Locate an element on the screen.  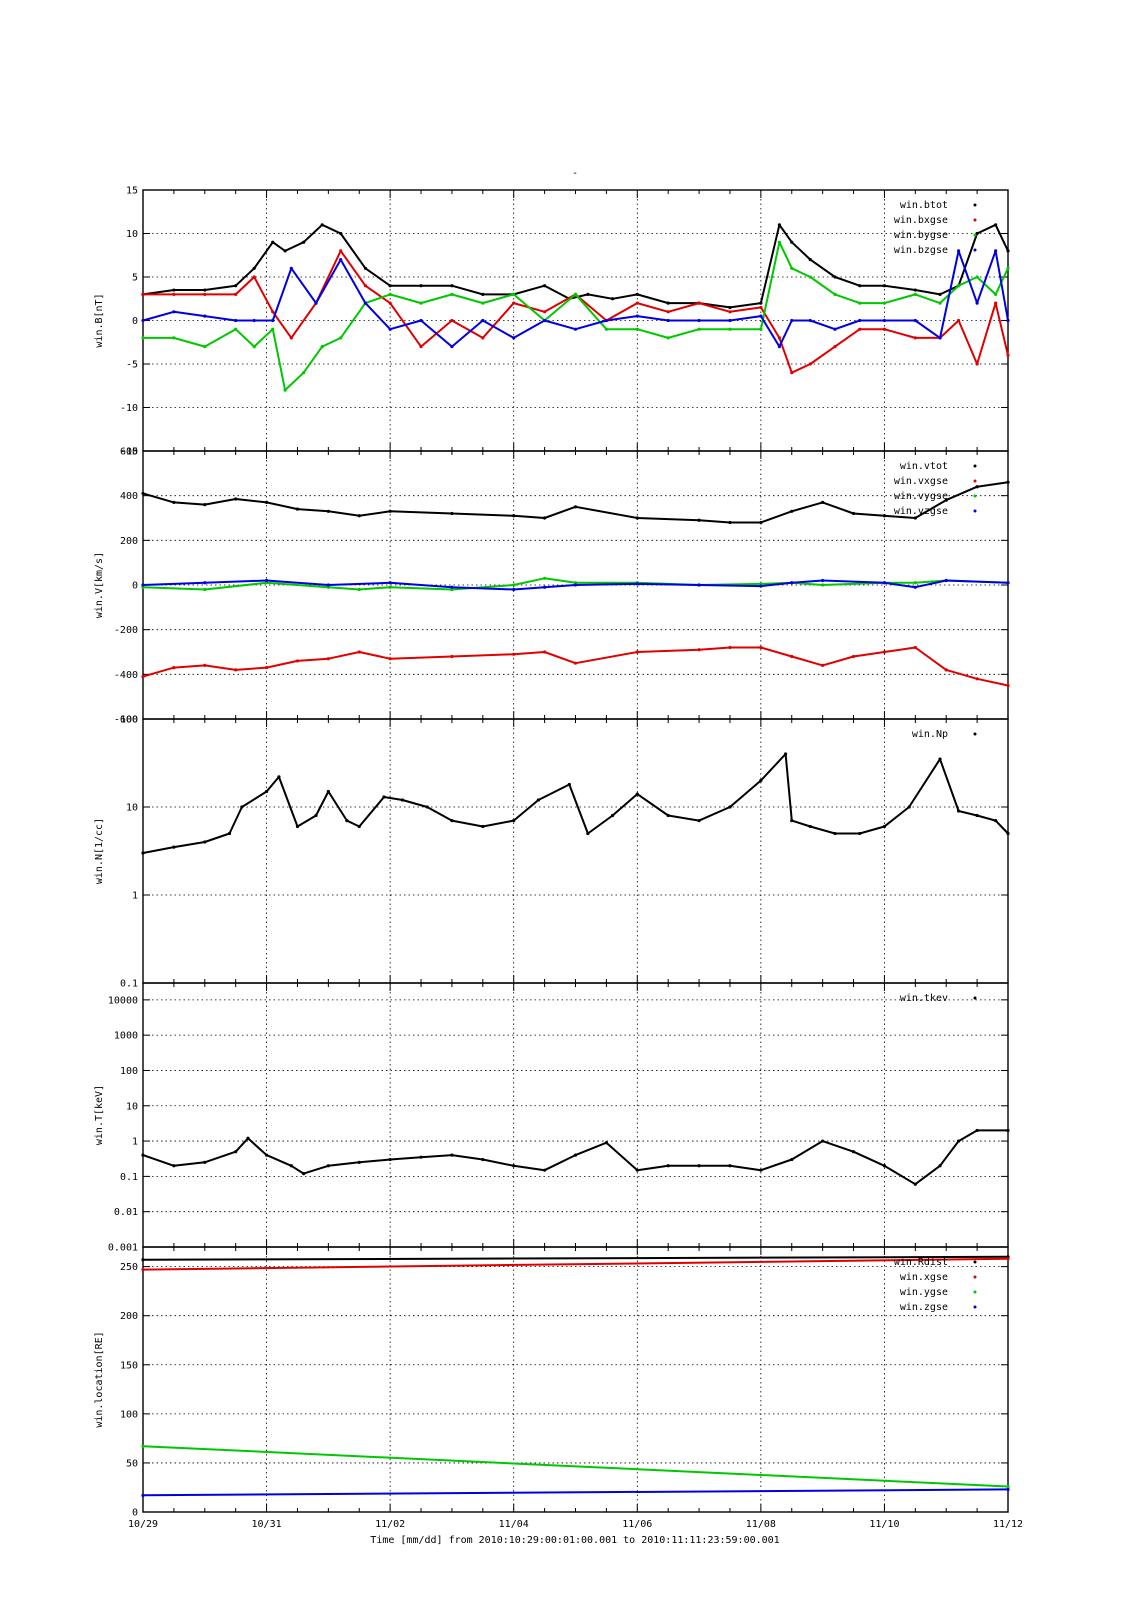
x-tick-label: 11/10 is located at coordinates (884, 1524).